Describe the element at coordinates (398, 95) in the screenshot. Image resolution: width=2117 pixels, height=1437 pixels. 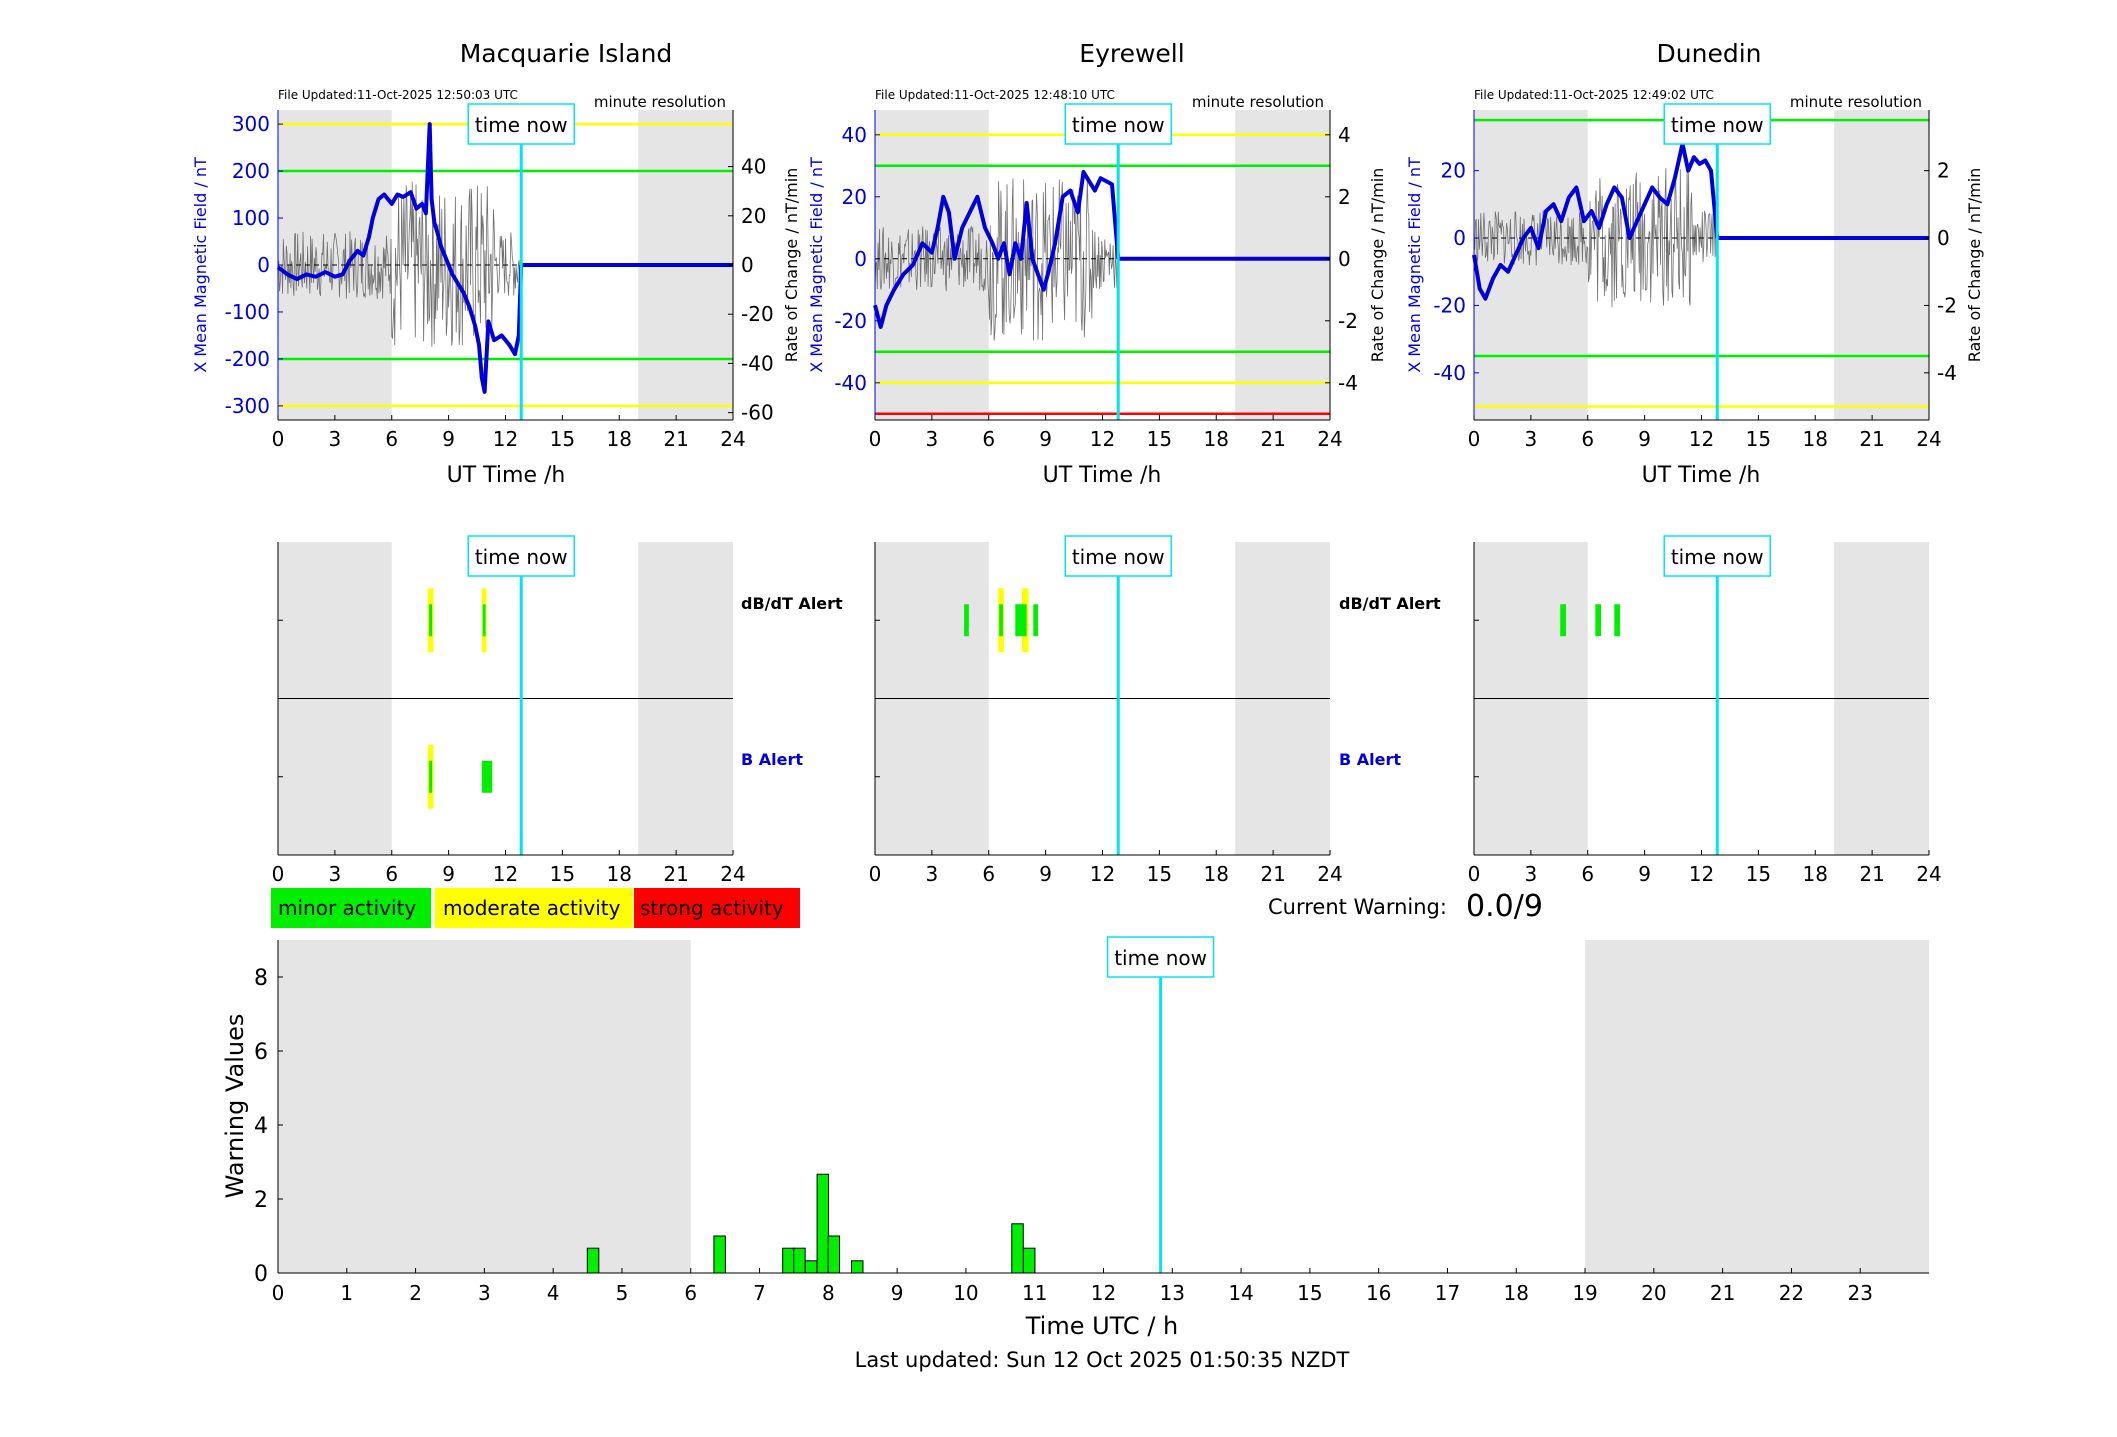
I see `file-updated-label: File Updated:11-Oct-2025 12:50:03 UTC` at that location.